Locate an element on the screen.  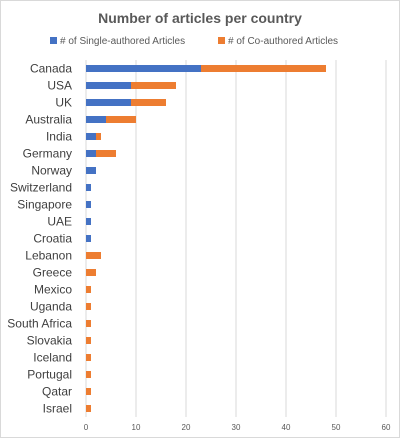
category-label: Greece is located at coordinates (53, 273).